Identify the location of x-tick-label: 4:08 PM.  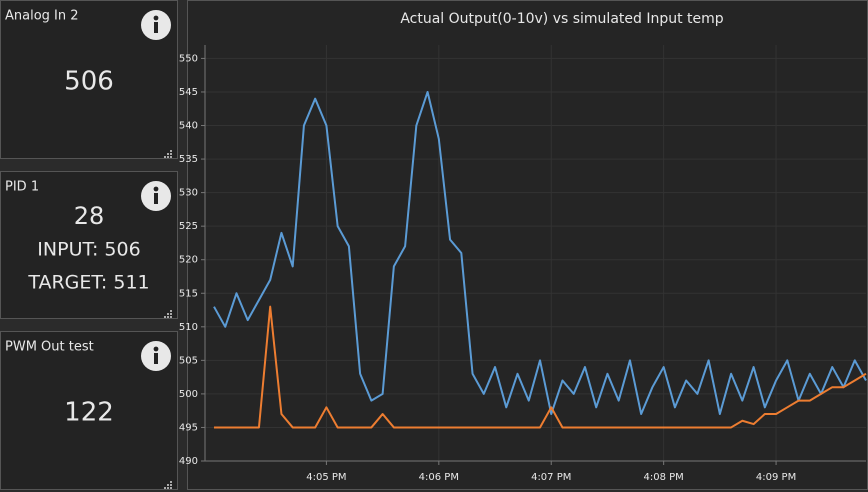
(664, 477).